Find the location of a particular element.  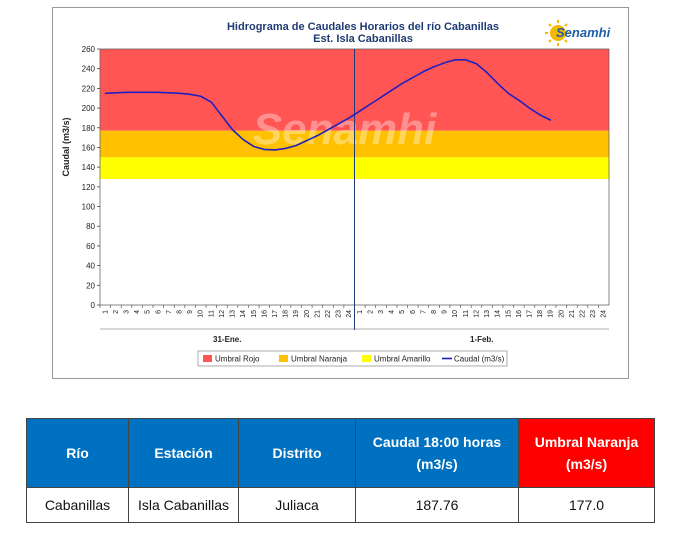

legend-box is located at coordinates (352, 358).